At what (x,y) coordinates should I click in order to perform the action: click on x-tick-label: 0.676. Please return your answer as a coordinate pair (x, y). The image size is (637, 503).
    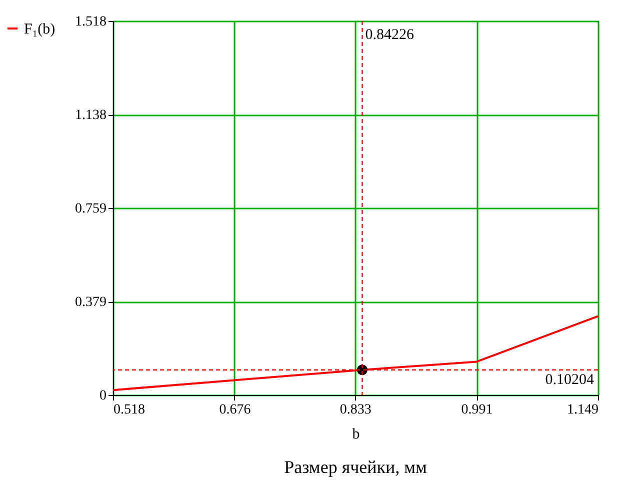
    Looking at the image, I should click on (235, 410).